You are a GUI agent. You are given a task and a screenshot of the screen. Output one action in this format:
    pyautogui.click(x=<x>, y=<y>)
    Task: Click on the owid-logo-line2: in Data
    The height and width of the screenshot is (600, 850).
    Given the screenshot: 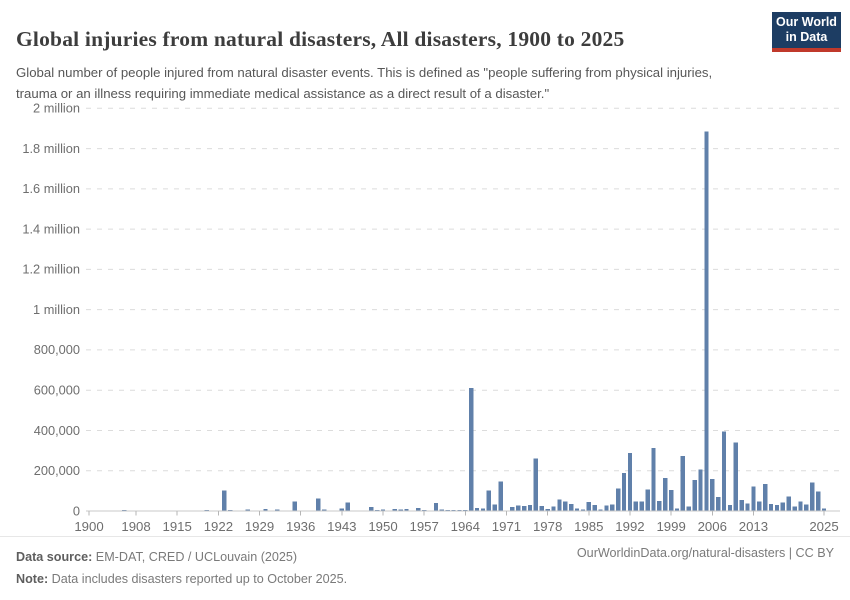 What is the action you would take?
    pyautogui.click(x=806, y=37)
    